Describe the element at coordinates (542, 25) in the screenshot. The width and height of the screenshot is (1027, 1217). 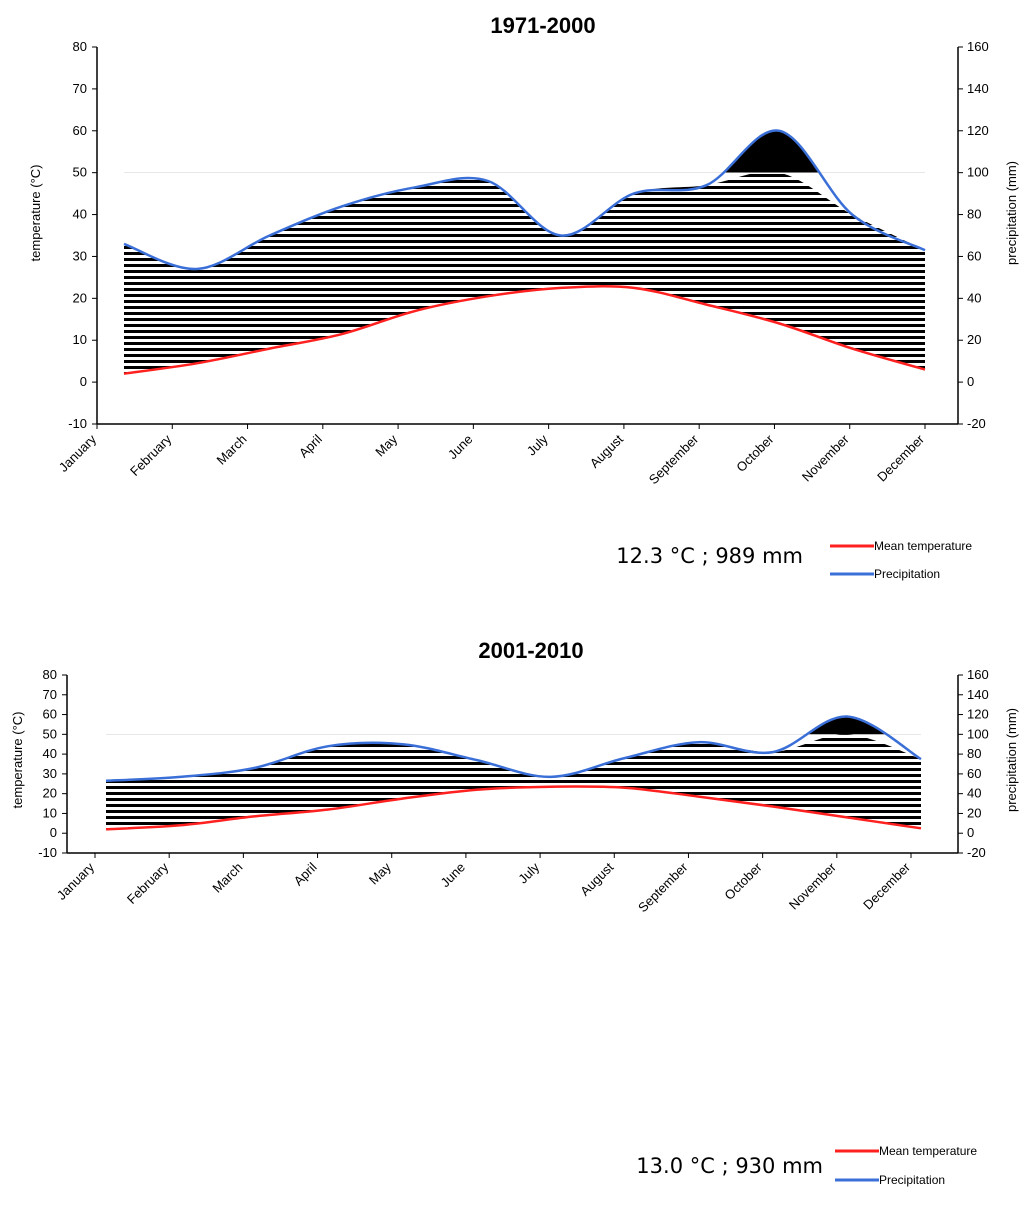
I see `chart-title: 1971-2000` at that location.